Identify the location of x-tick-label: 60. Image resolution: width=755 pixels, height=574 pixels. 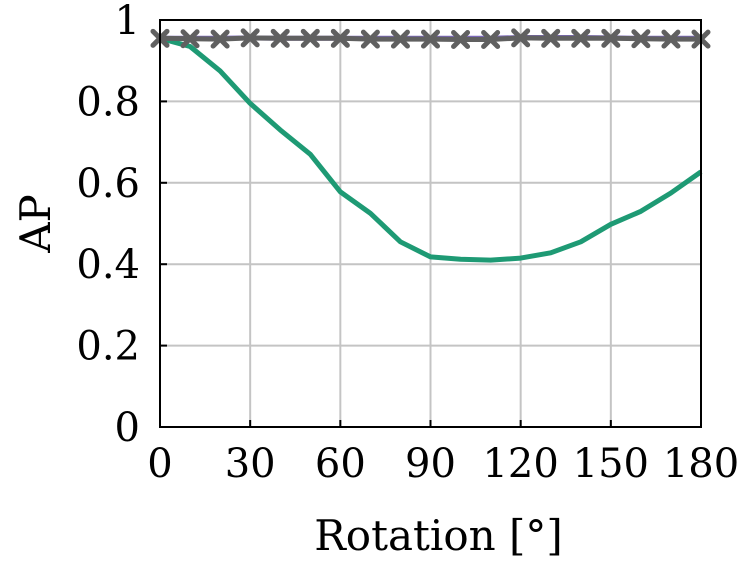
(340, 464).